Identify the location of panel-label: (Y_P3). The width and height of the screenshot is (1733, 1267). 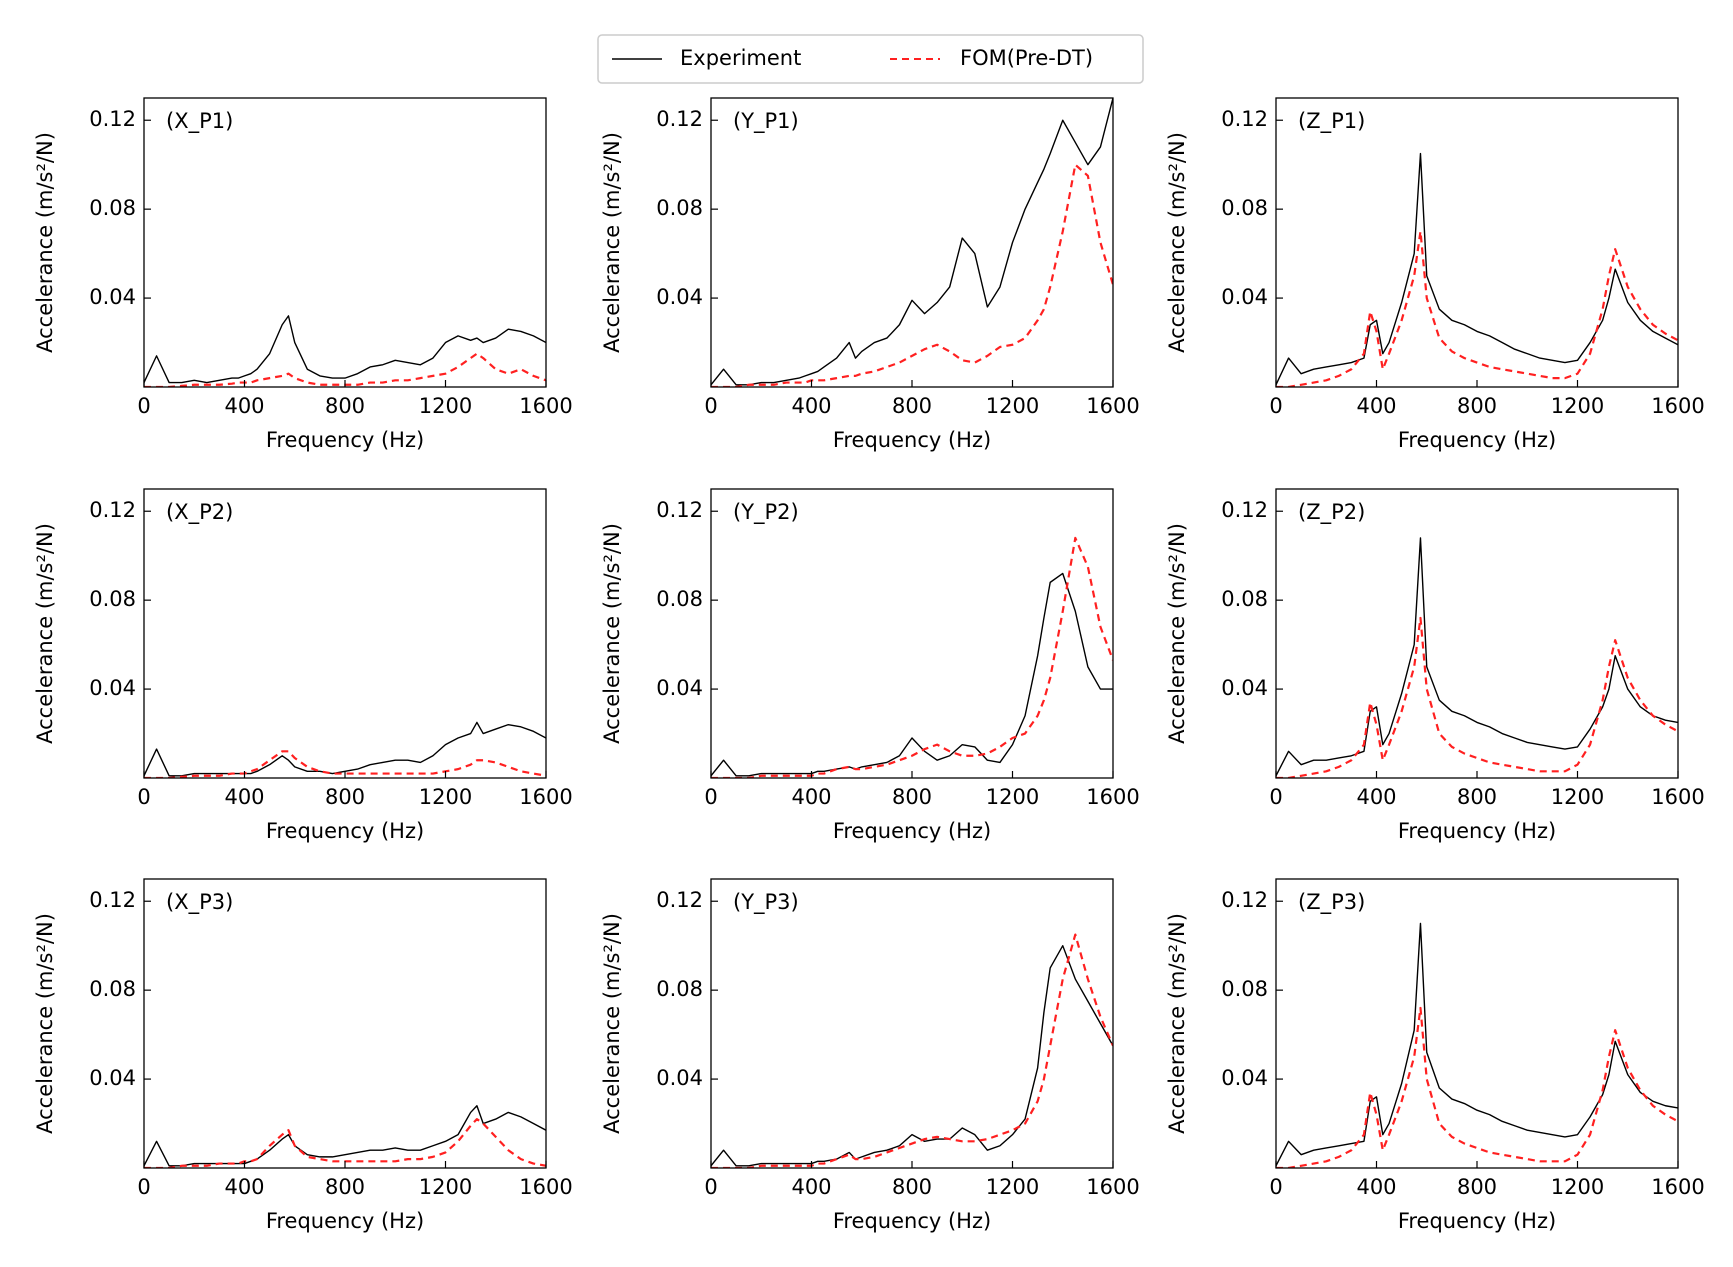
(766, 902).